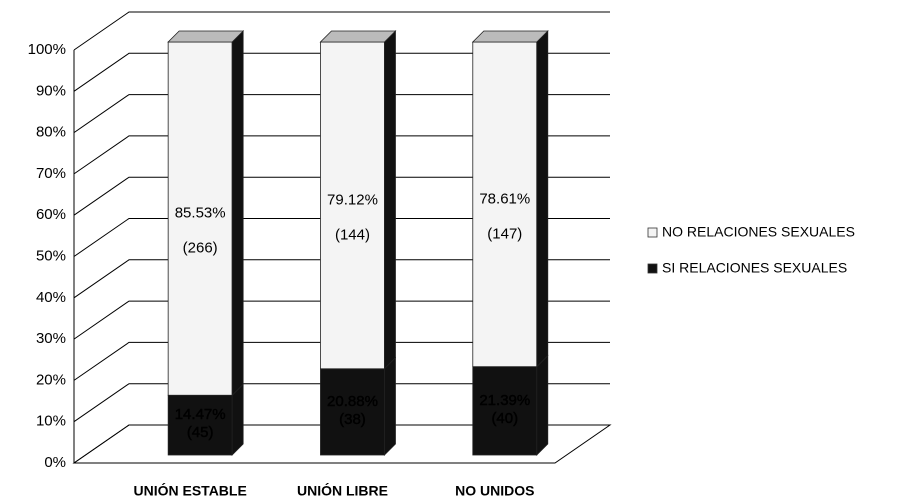 Image resolution: width=901 pixels, height=504 pixels. I want to click on count-label: (147), so click(504, 233).